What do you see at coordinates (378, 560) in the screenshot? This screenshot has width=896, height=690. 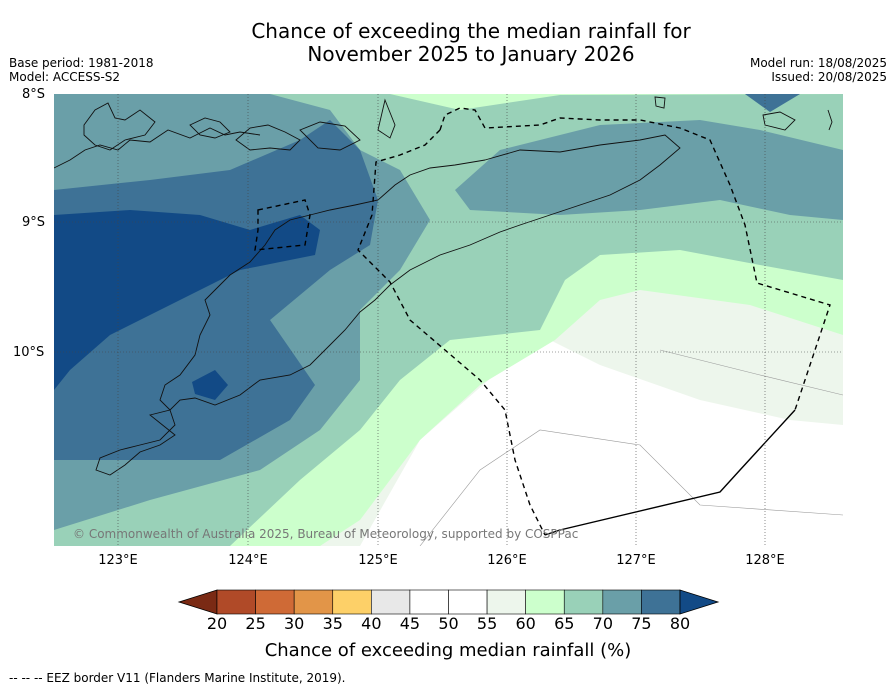 I see `lon-label-125e: 125°E` at bounding box center [378, 560].